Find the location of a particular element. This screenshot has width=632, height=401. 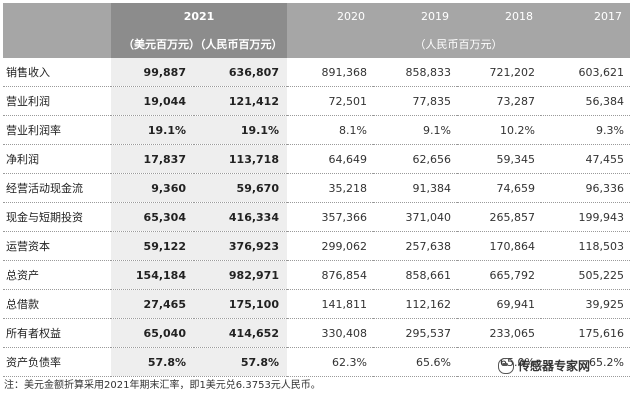

cell-2017: 505,225 is located at coordinates (585, 275).